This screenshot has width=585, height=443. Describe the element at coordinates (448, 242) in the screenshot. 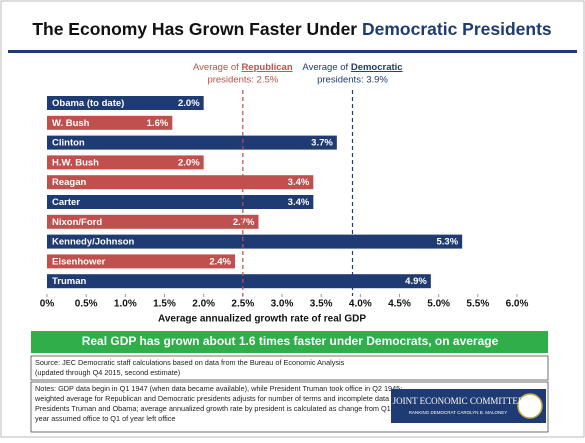

I see `value-label: 5.3%` at that location.